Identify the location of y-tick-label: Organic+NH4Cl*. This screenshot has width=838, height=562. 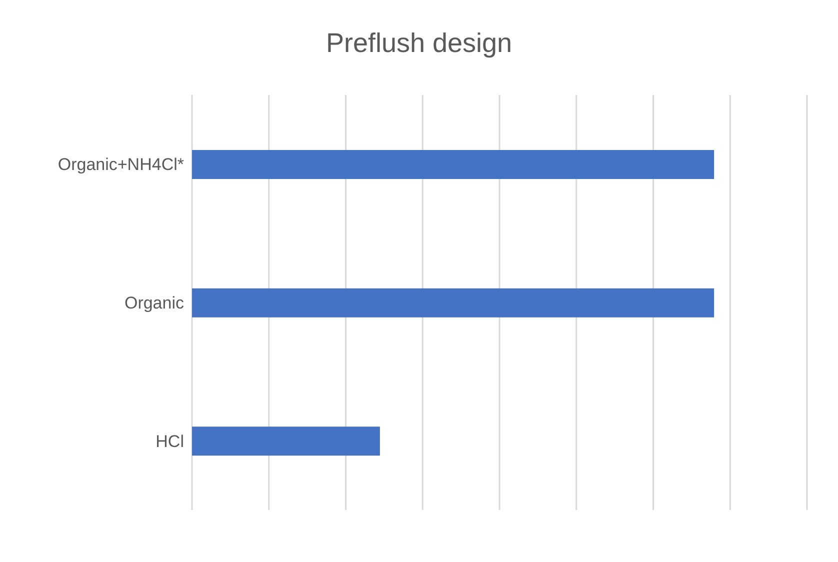
(121, 164).